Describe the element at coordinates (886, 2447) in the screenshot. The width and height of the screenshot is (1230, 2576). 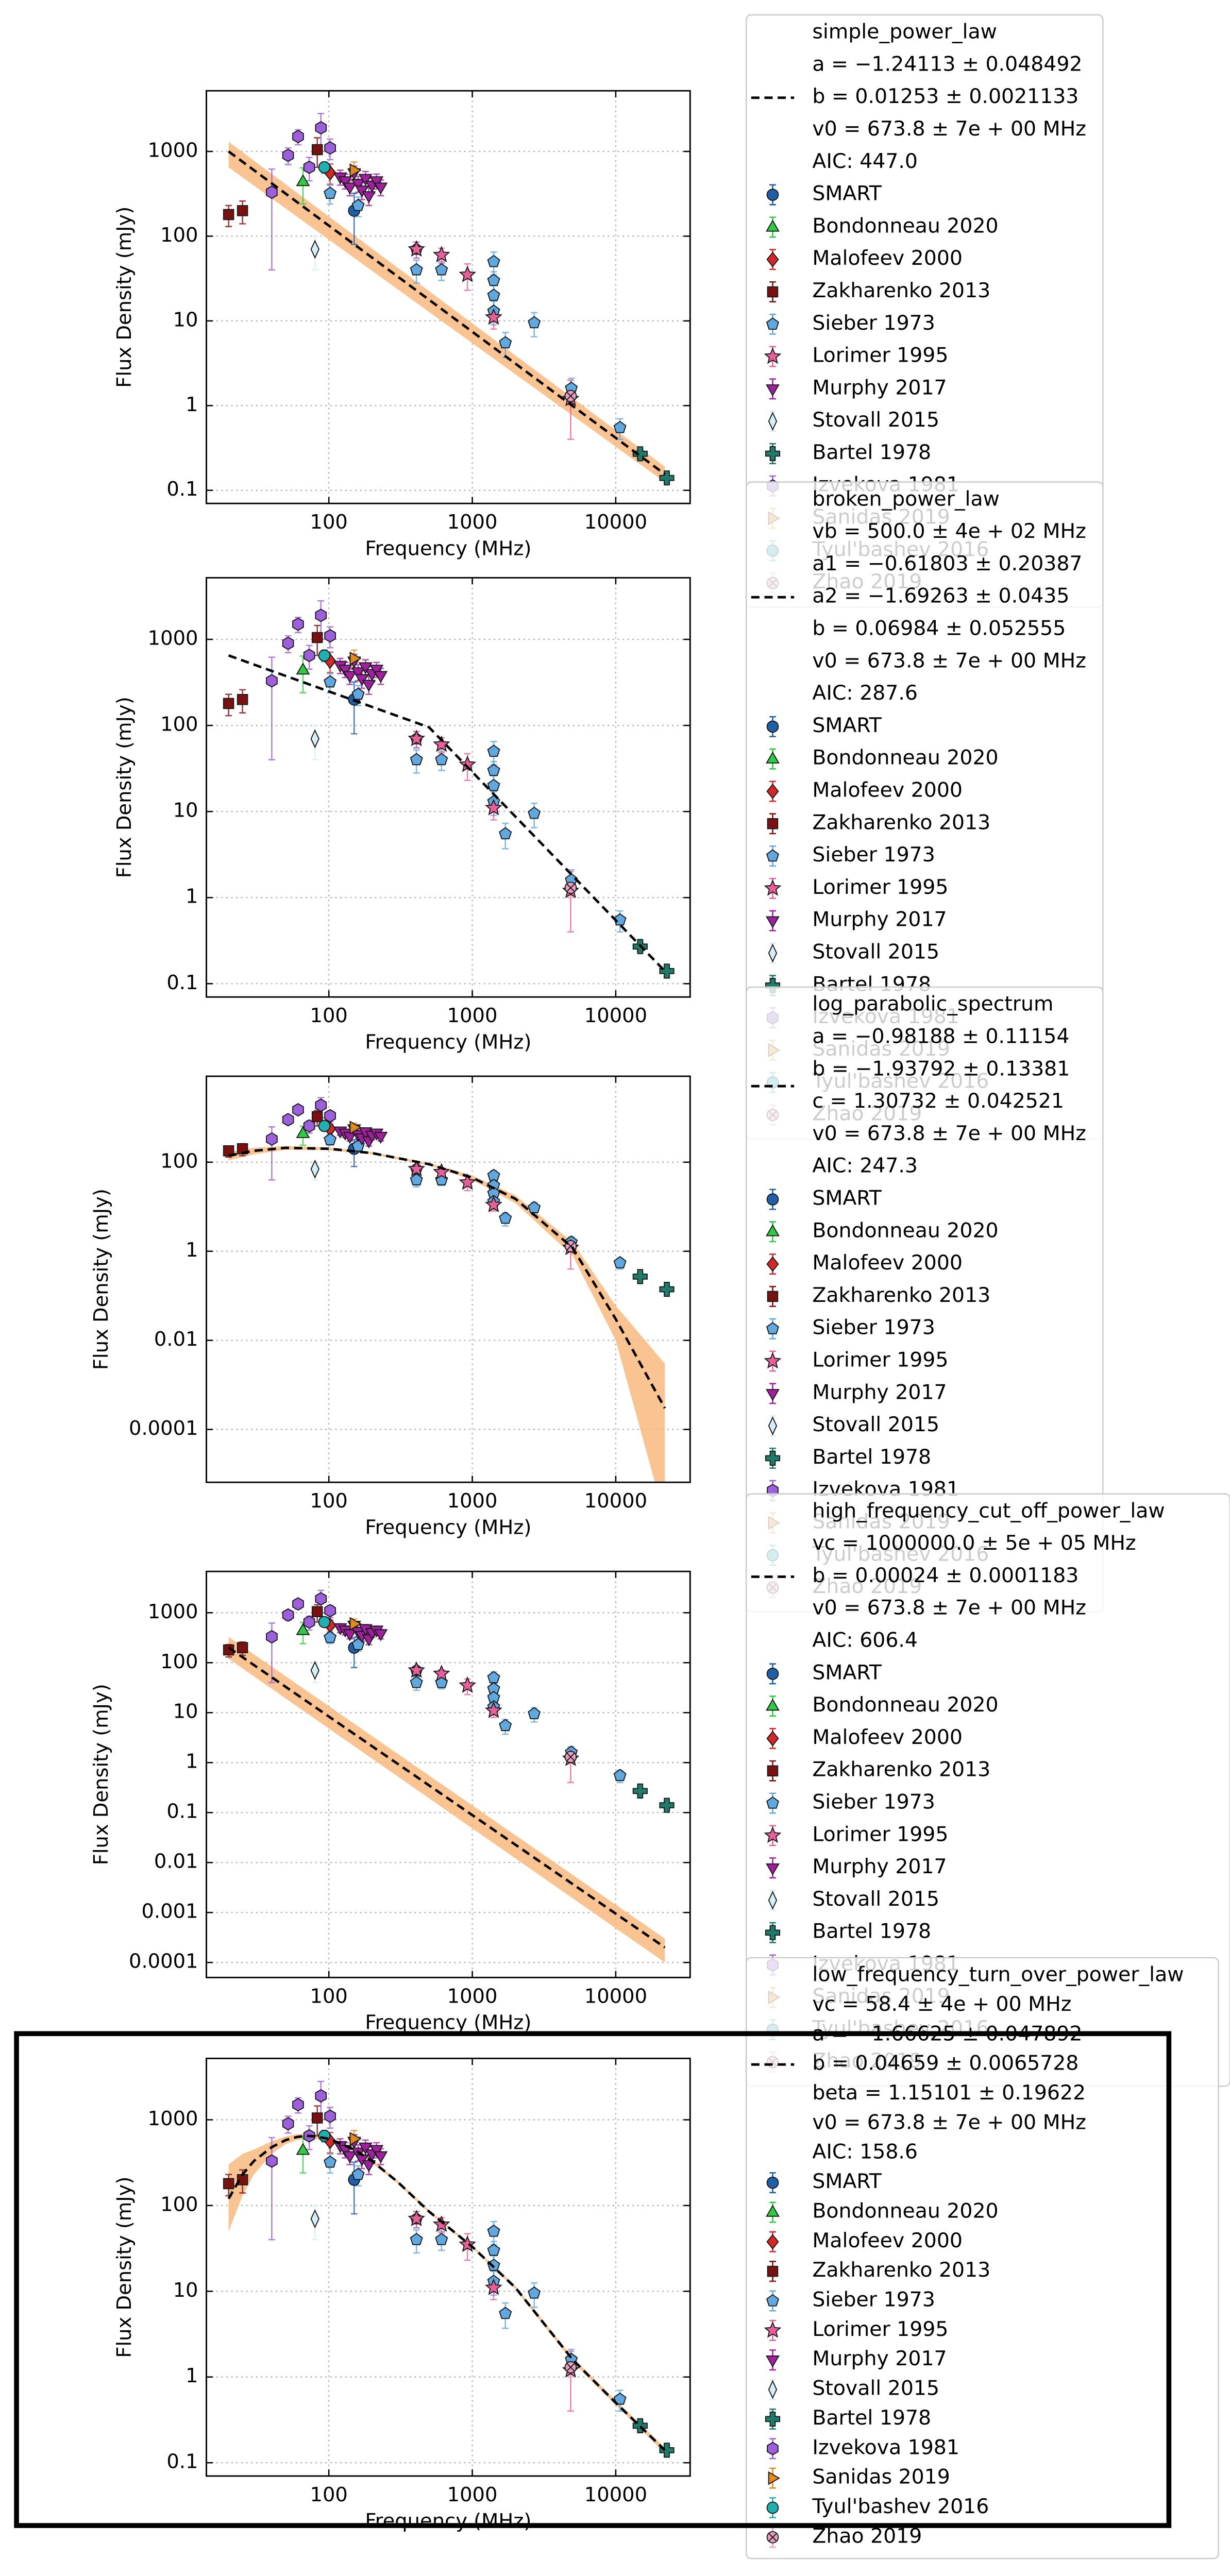
I see `legend-label: Izvekova 1981` at that location.